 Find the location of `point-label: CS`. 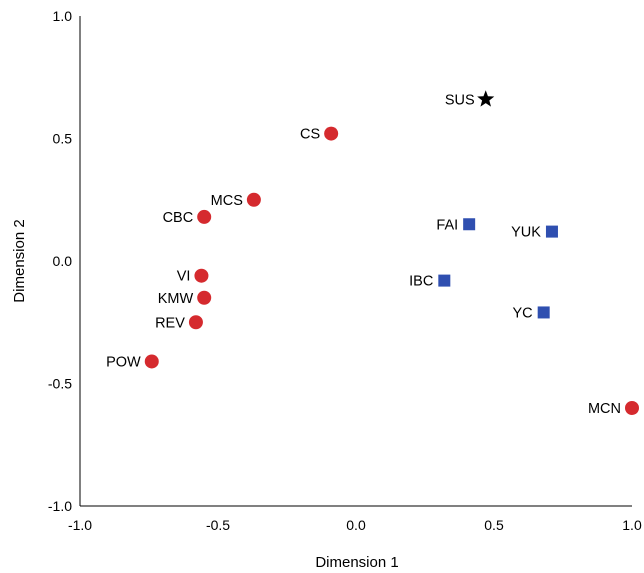

point-label: CS is located at coordinates (310, 135).